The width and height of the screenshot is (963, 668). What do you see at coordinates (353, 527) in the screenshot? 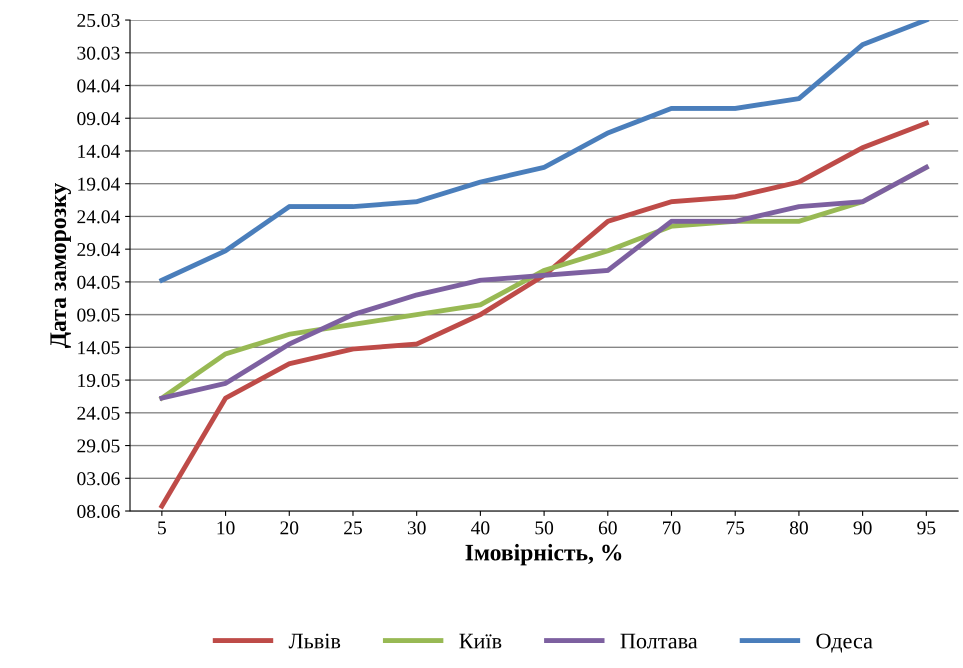
I see `x-tick-label: 25` at bounding box center [353, 527].